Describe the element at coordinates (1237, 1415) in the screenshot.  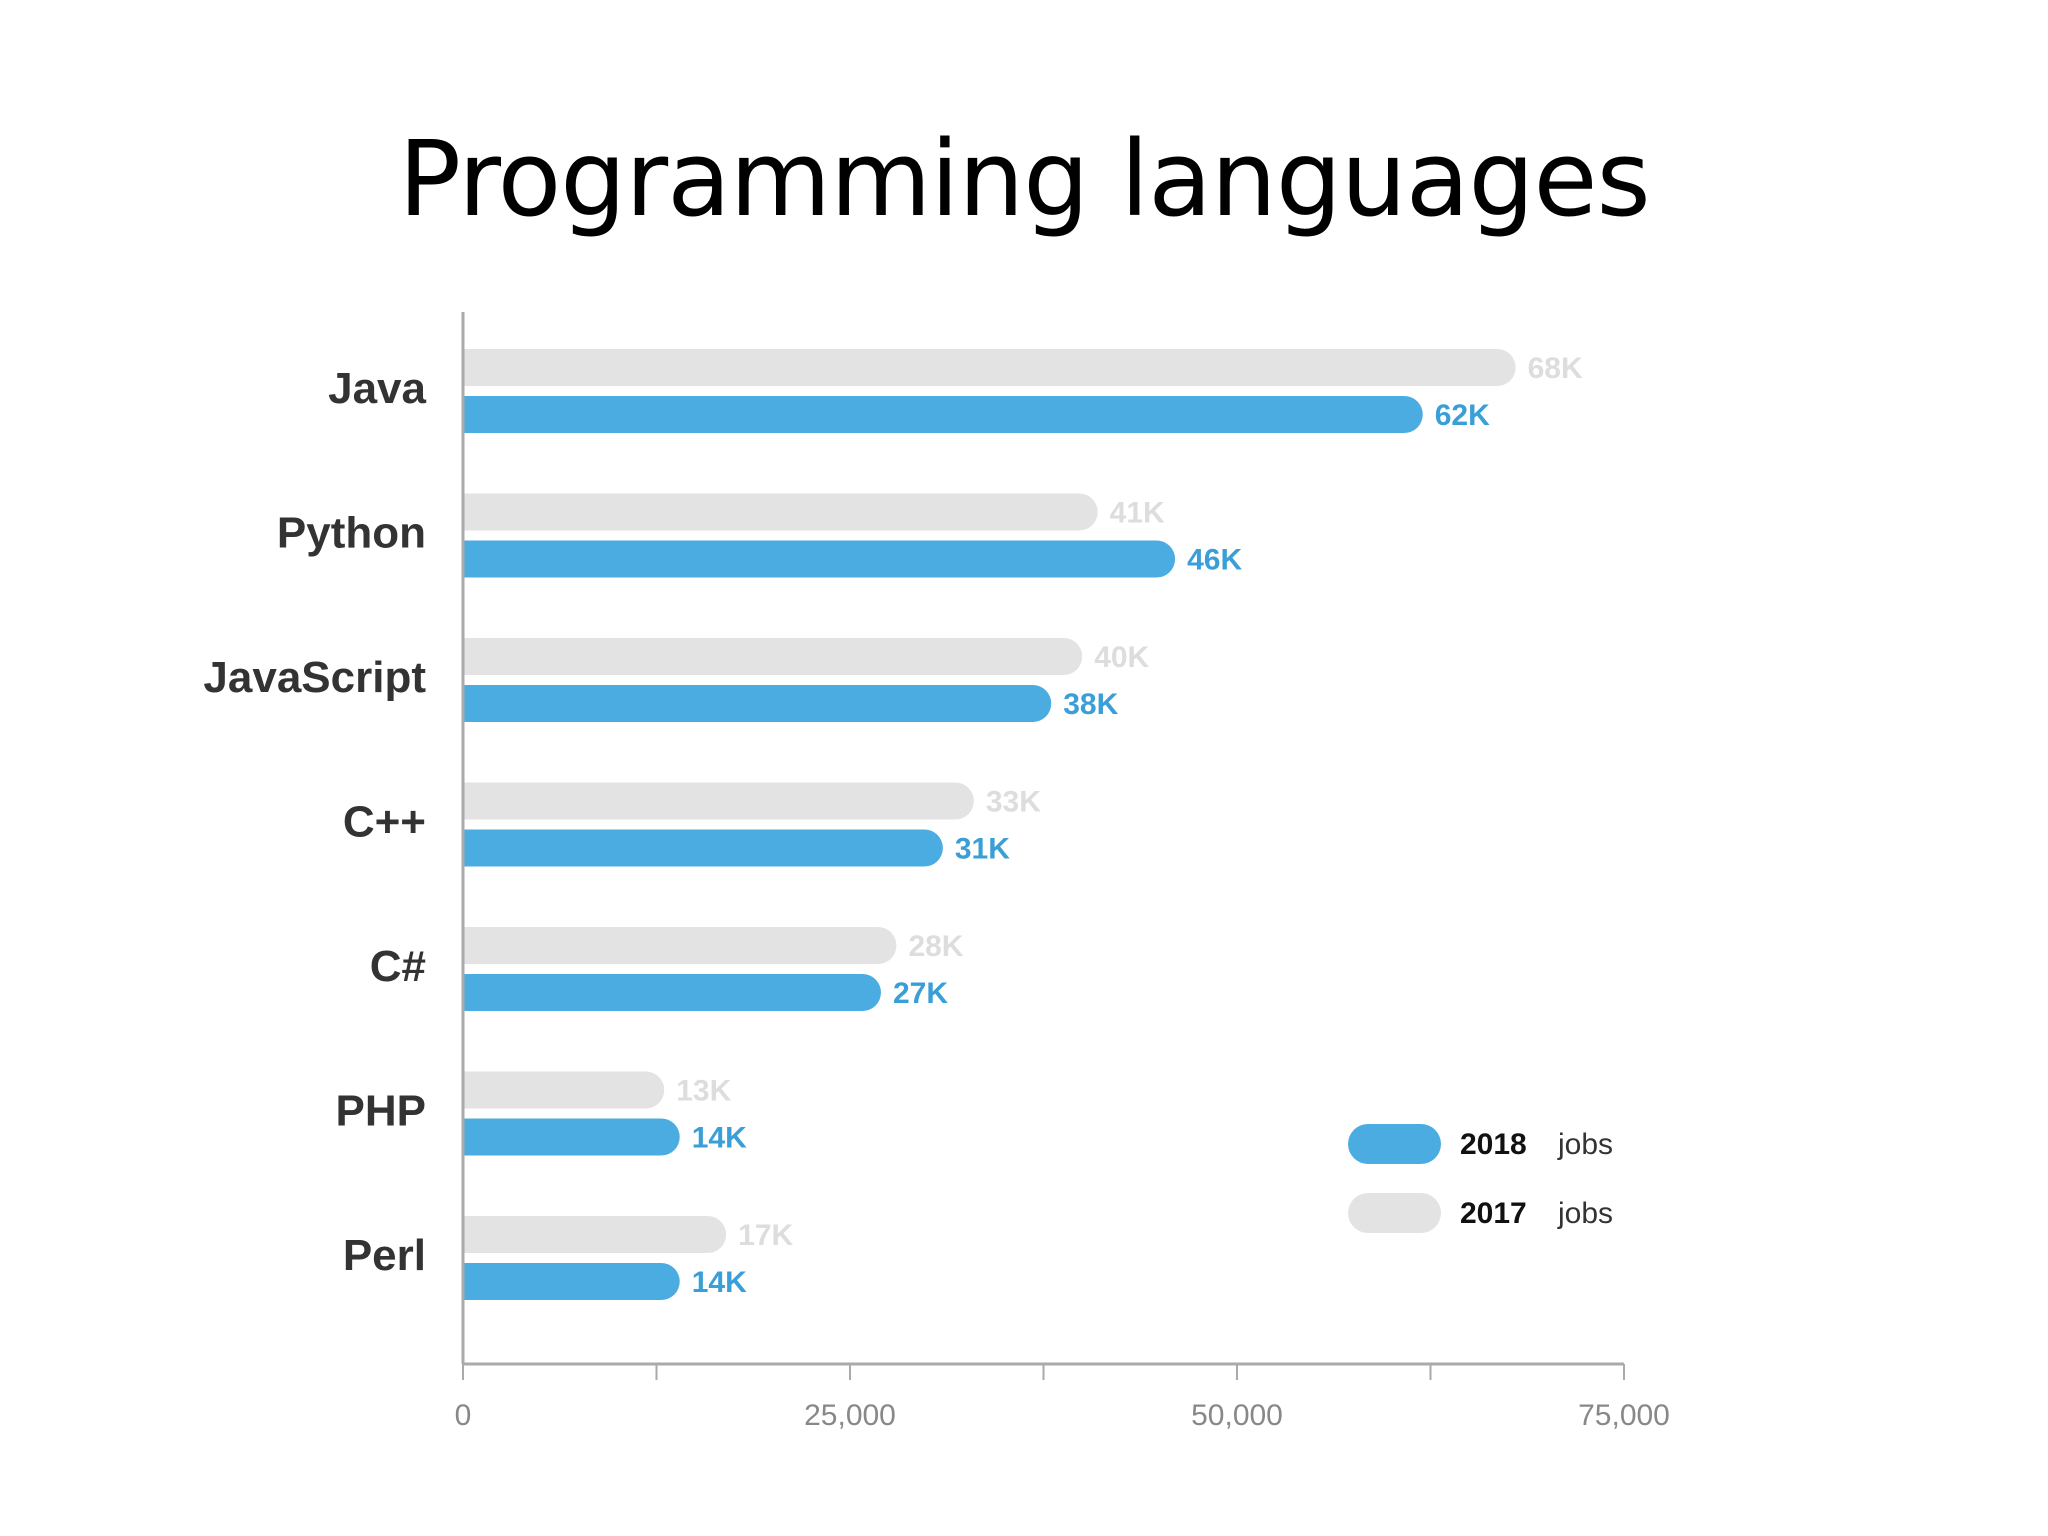
I see `x-tick-label: 50,000` at that location.